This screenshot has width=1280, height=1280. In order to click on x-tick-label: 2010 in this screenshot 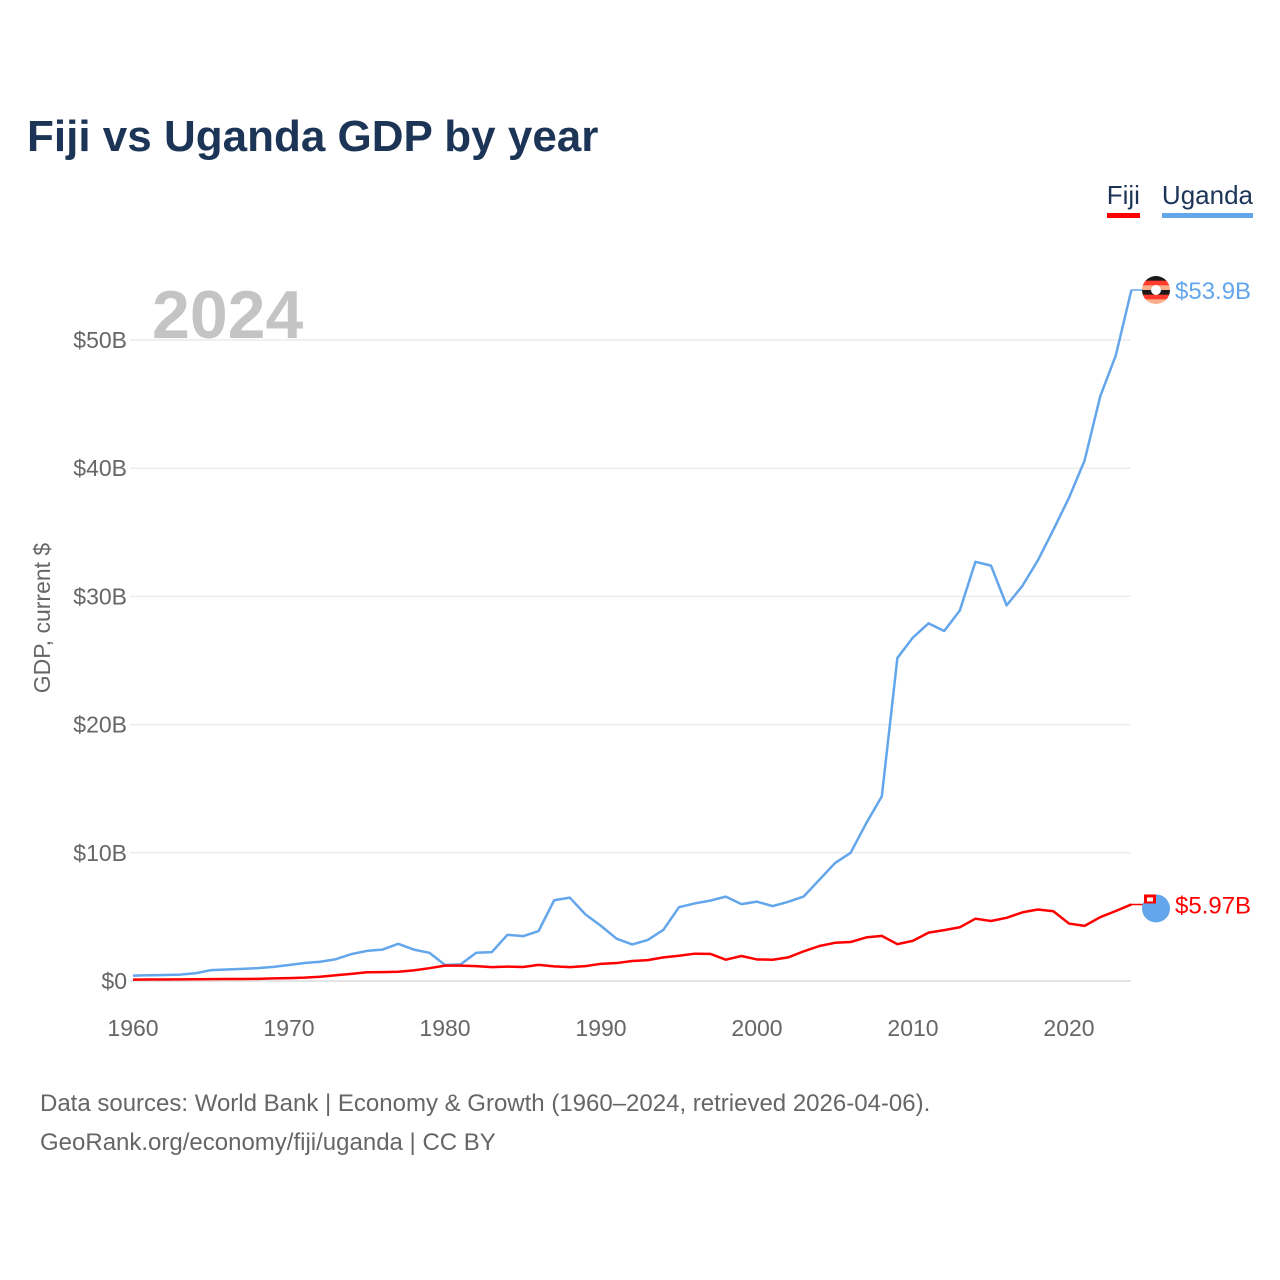, I will do `click(912, 1028)`.